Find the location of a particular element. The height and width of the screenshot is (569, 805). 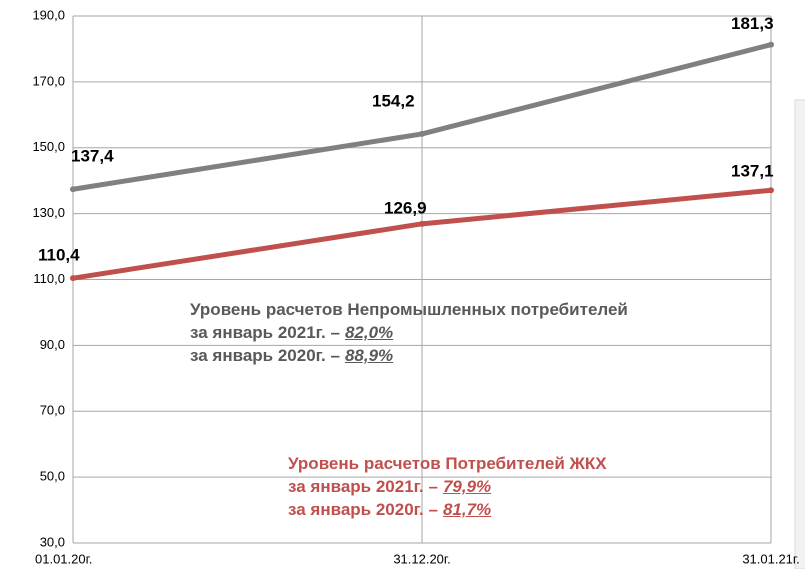

annotation-row: за январь 2020г. –81,7% is located at coordinates (523, 509).